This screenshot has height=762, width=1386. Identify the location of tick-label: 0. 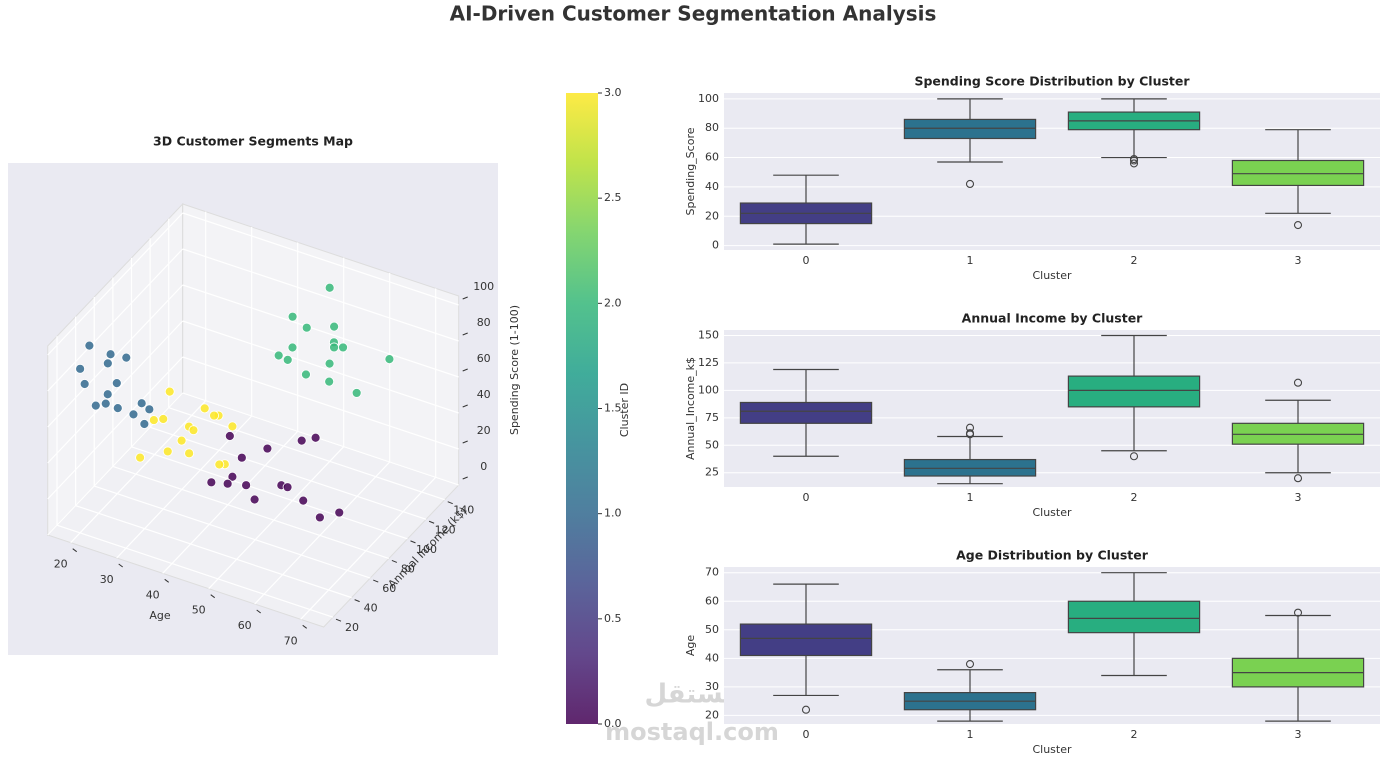
(483, 466).